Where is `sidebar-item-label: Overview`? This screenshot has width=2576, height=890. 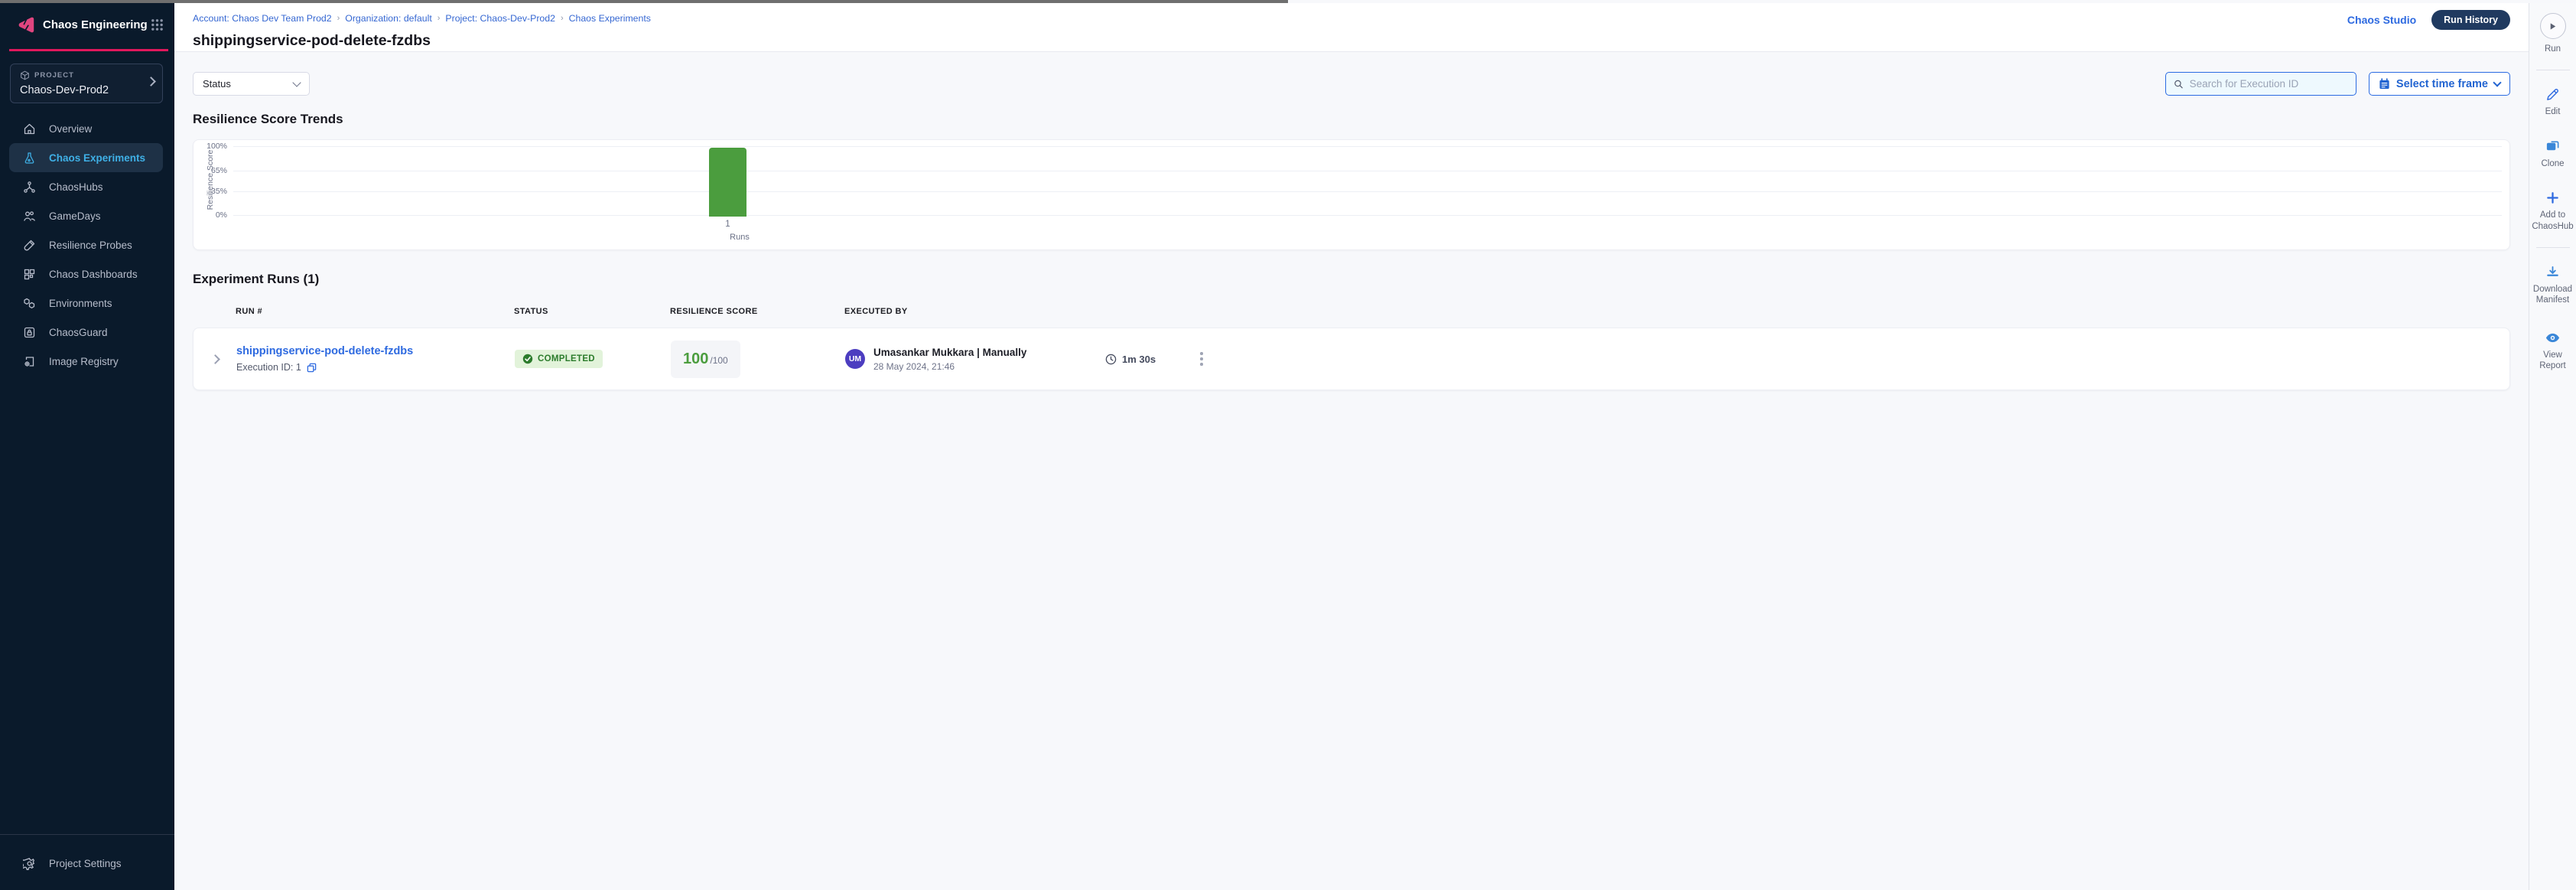
sidebar-item-label: Overview is located at coordinates (71, 129).